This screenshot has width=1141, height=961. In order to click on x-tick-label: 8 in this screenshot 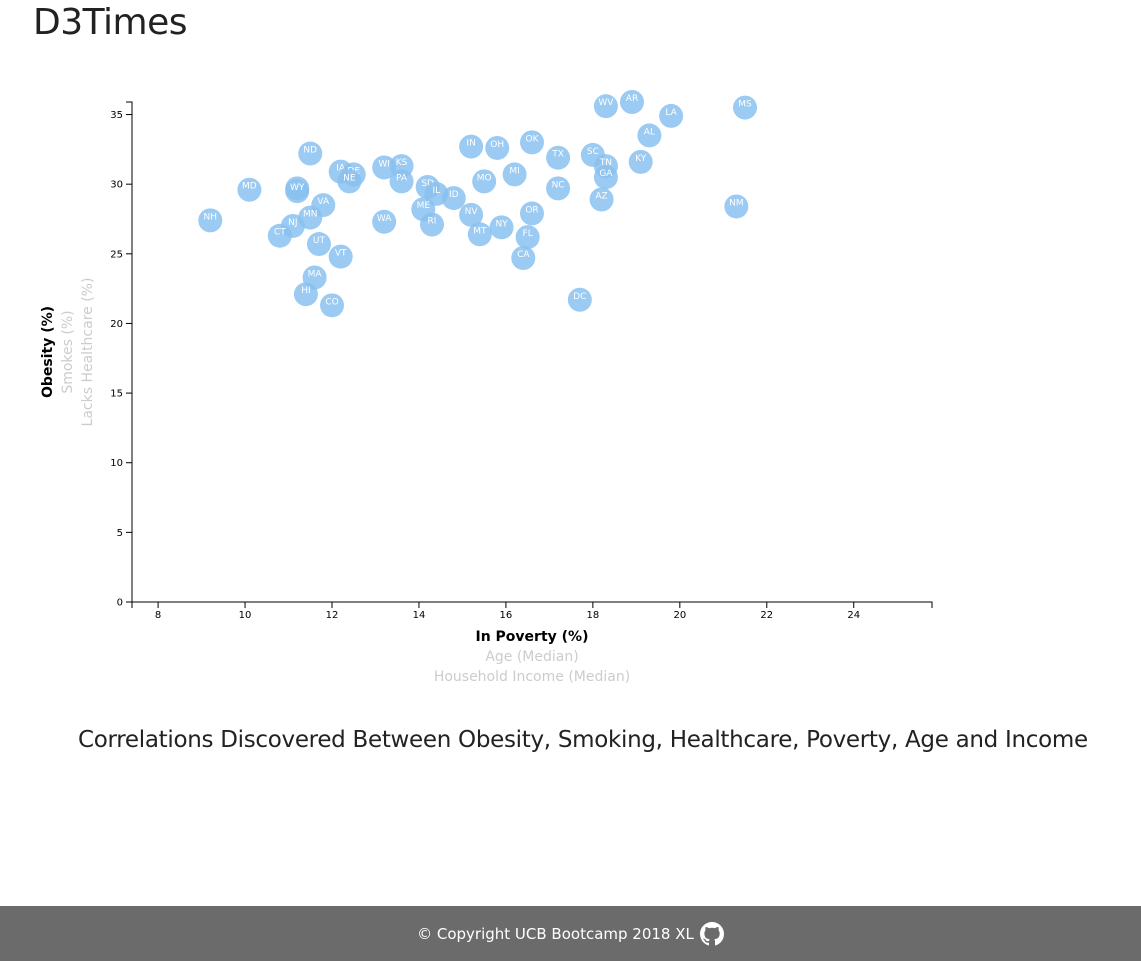, I will do `click(158, 615)`.